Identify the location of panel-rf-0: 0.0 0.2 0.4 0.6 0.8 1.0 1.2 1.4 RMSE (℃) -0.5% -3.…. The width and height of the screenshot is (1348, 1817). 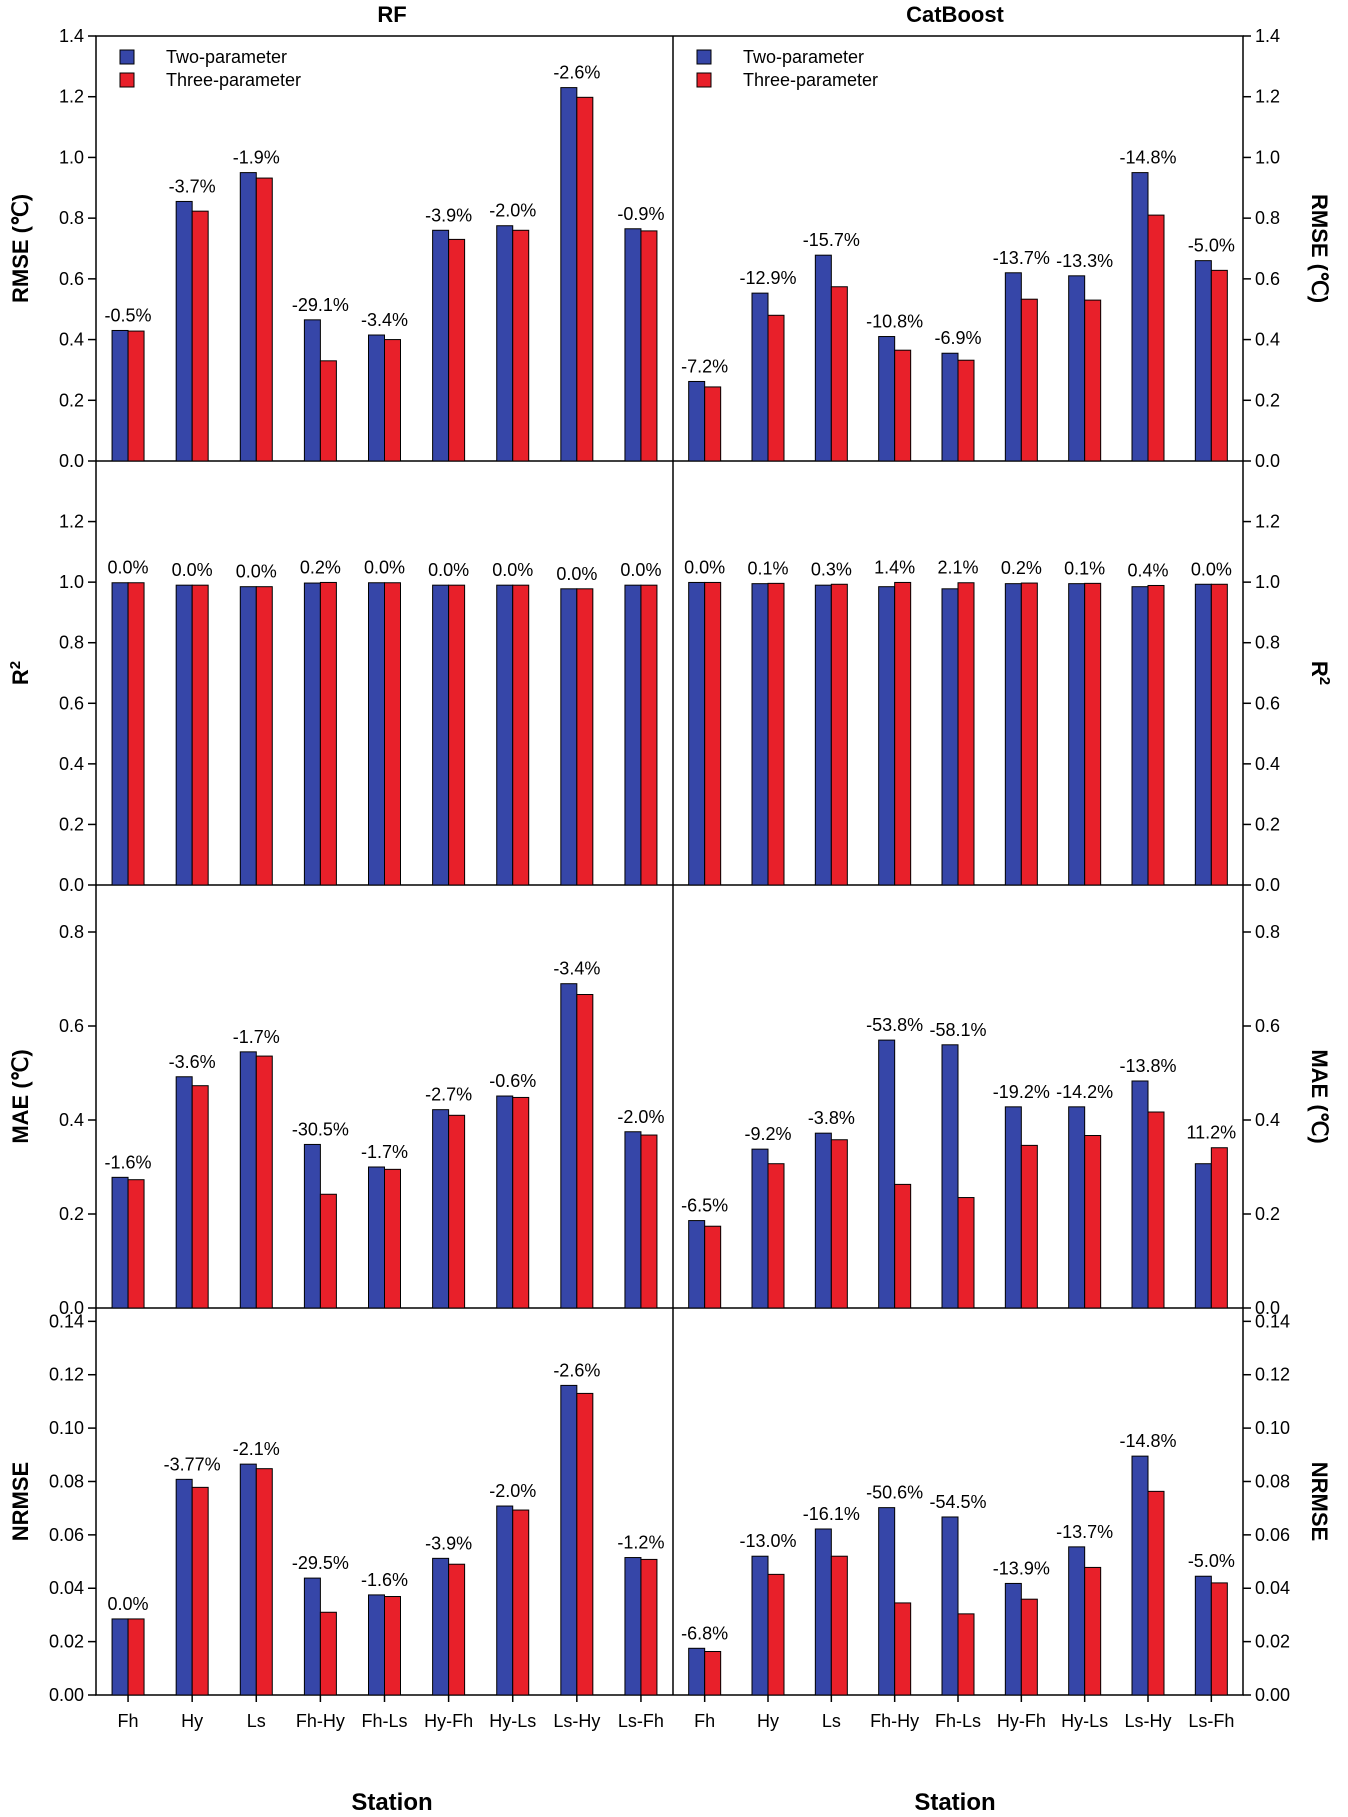
(336, 248).